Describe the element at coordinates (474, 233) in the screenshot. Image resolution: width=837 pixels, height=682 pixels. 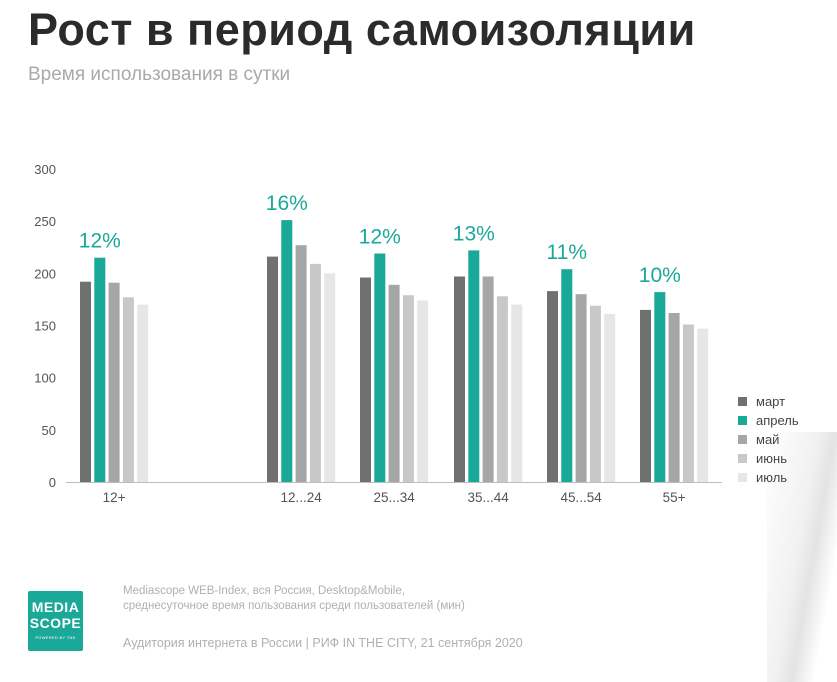
I see `growth-label: 13%` at that location.